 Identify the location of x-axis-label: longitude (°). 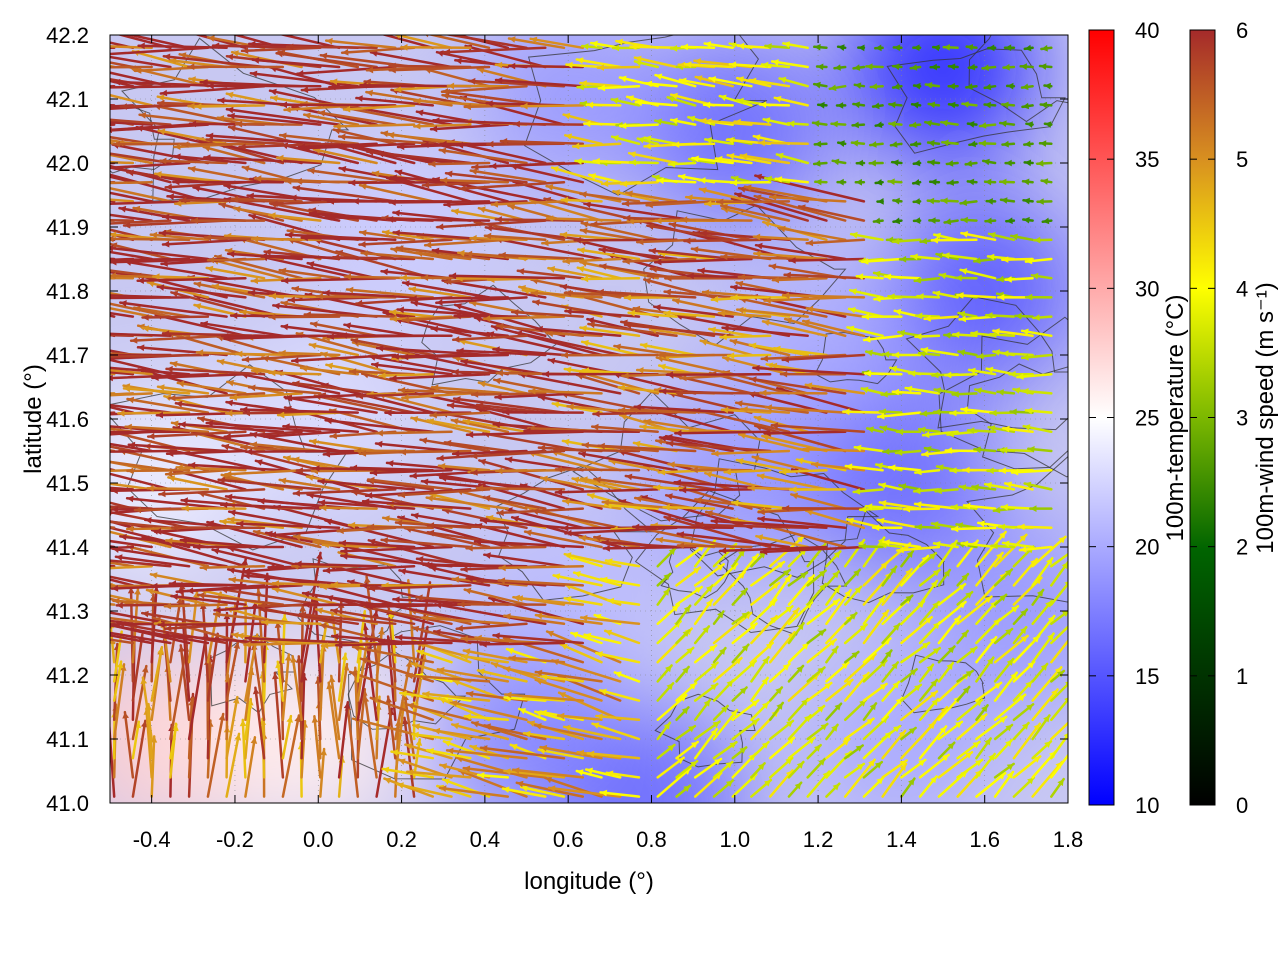
(589, 881).